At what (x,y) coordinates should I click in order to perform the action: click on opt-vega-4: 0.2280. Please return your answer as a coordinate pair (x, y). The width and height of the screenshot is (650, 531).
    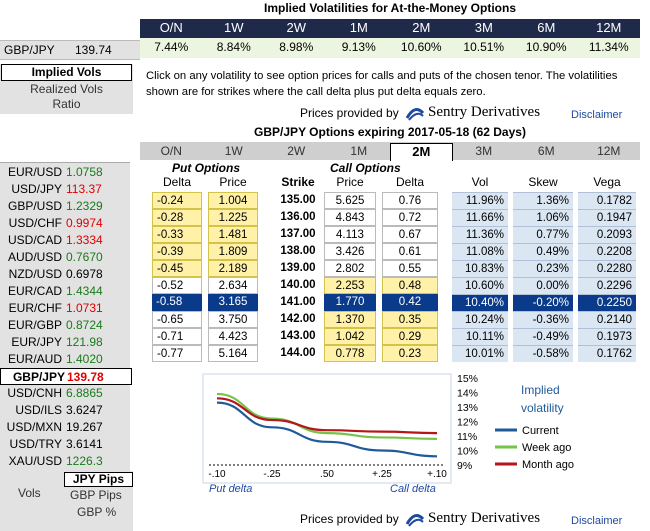
    Looking at the image, I should click on (607, 268).